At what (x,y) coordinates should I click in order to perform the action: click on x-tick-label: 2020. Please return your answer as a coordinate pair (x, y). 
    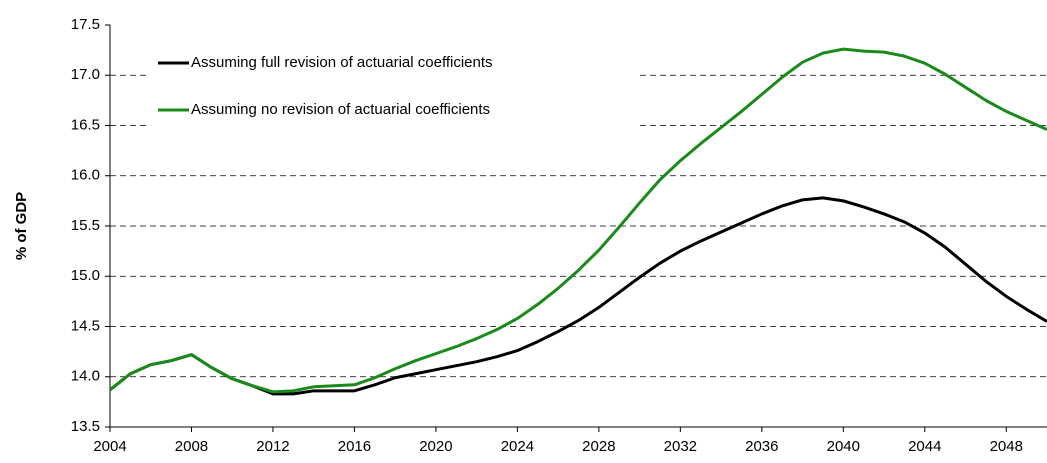
    Looking at the image, I should click on (435, 446).